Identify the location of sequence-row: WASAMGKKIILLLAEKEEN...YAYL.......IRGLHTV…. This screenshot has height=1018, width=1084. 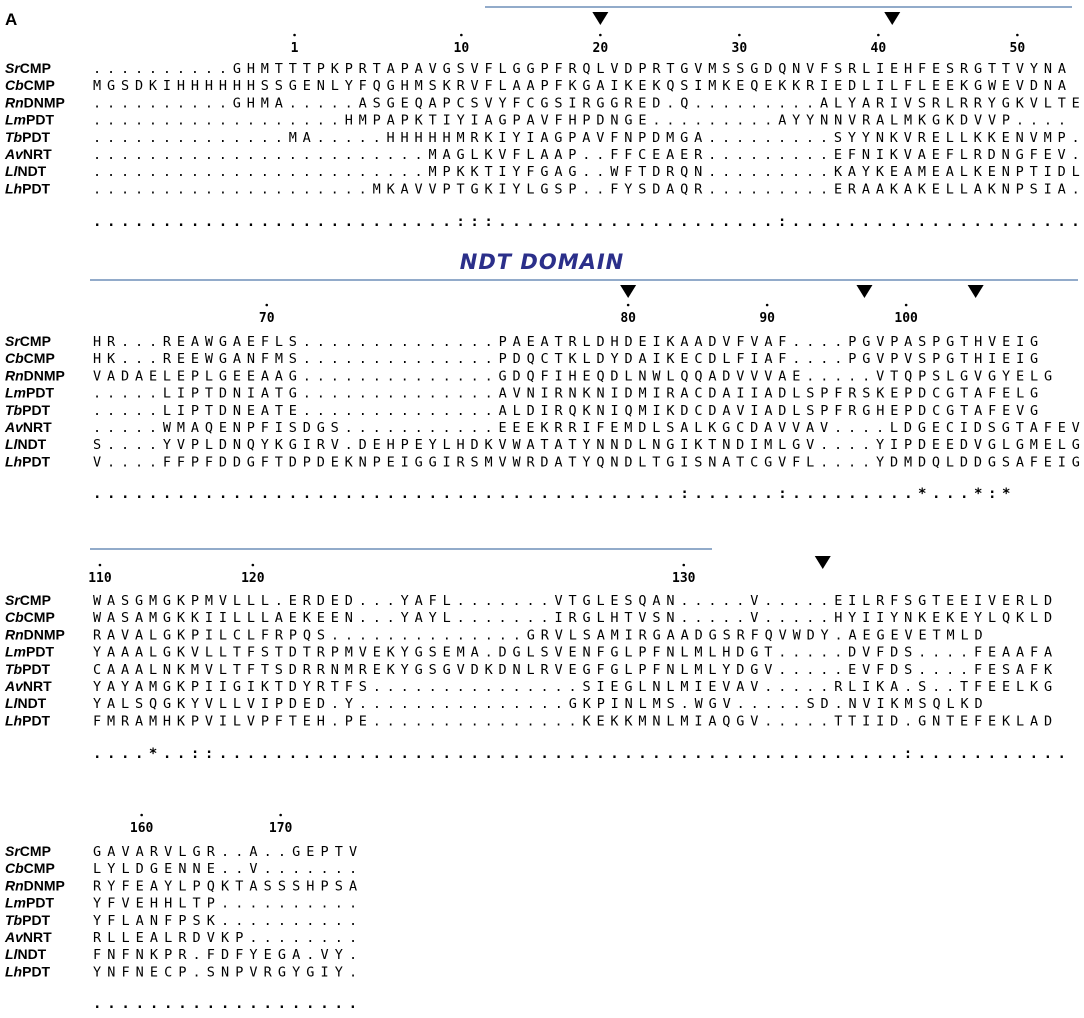
(572, 618).